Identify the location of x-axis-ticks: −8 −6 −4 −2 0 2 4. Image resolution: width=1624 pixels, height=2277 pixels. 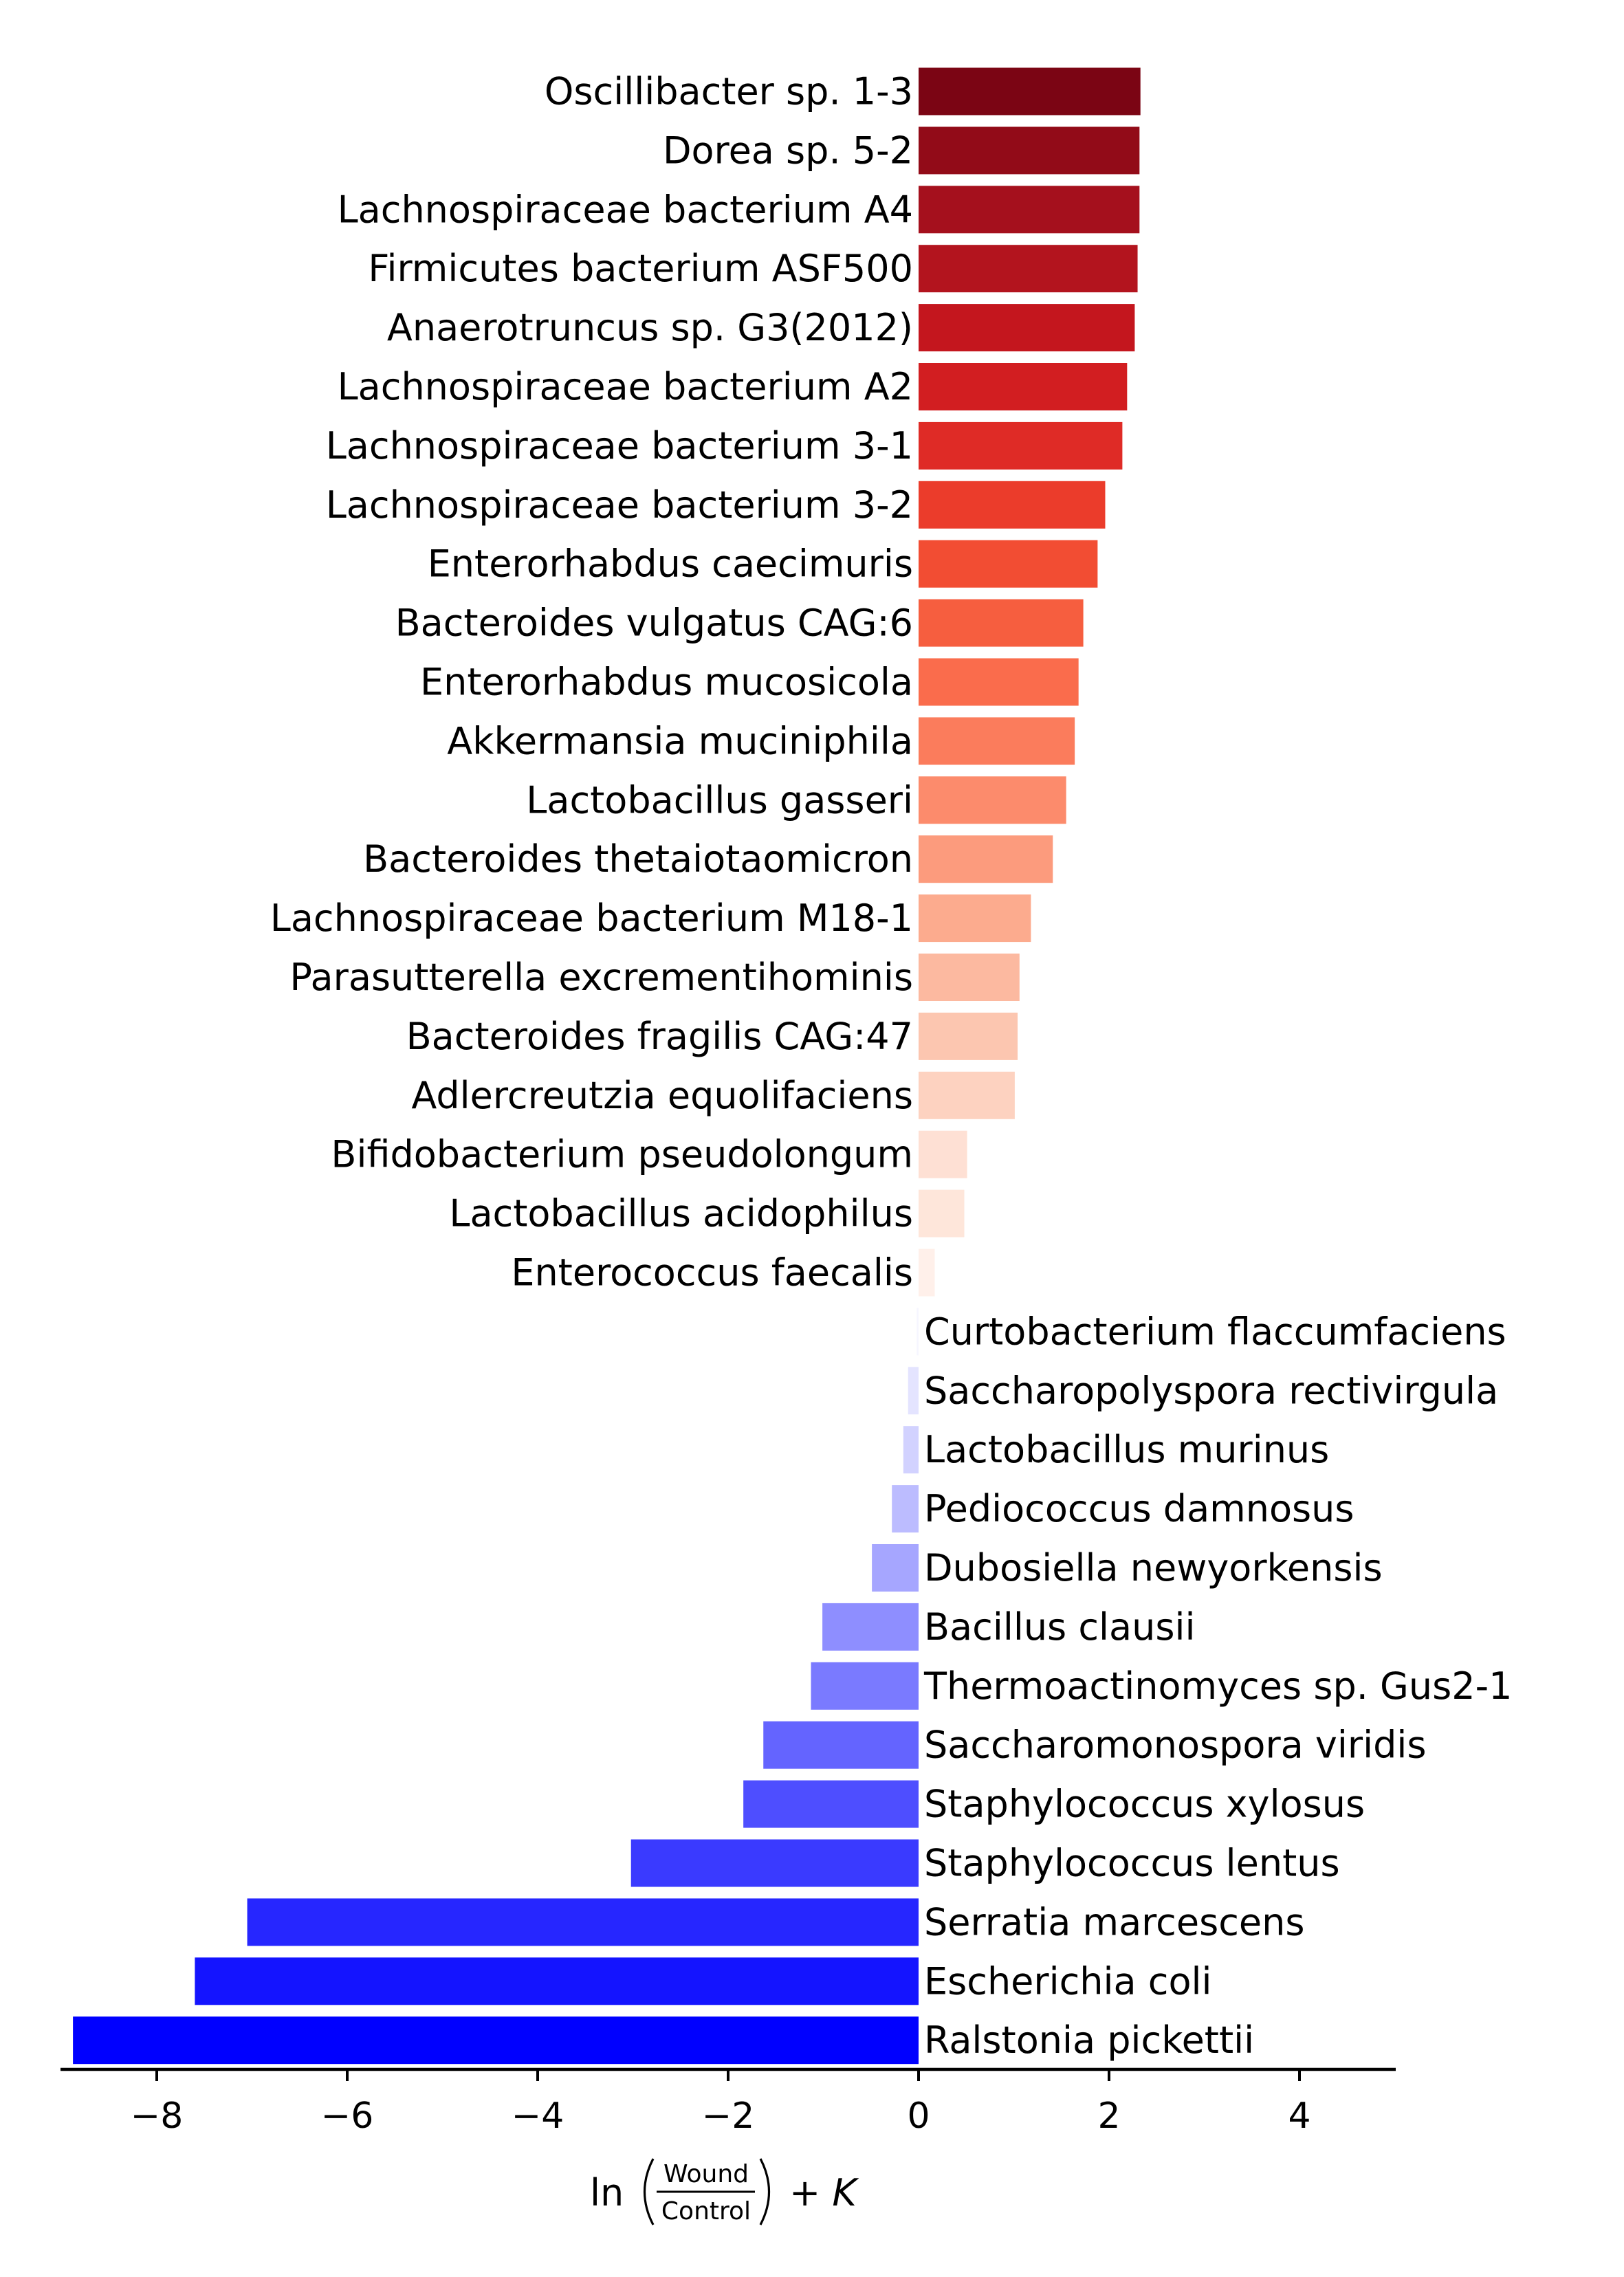
(721, 2103).